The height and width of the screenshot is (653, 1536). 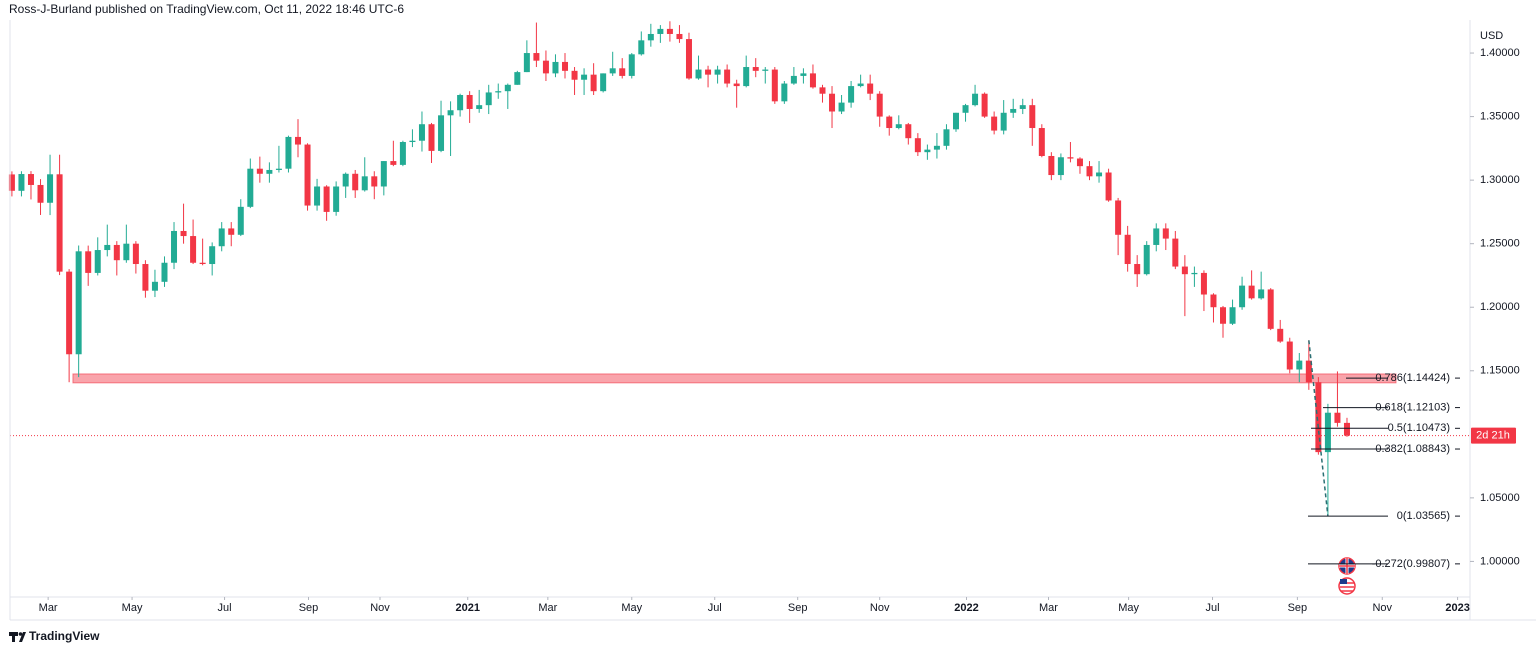 What do you see at coordinates (1500, 53) in the screenshot?
I see `y-tick-label: 1.40000` at bounding box center [1500, 53].